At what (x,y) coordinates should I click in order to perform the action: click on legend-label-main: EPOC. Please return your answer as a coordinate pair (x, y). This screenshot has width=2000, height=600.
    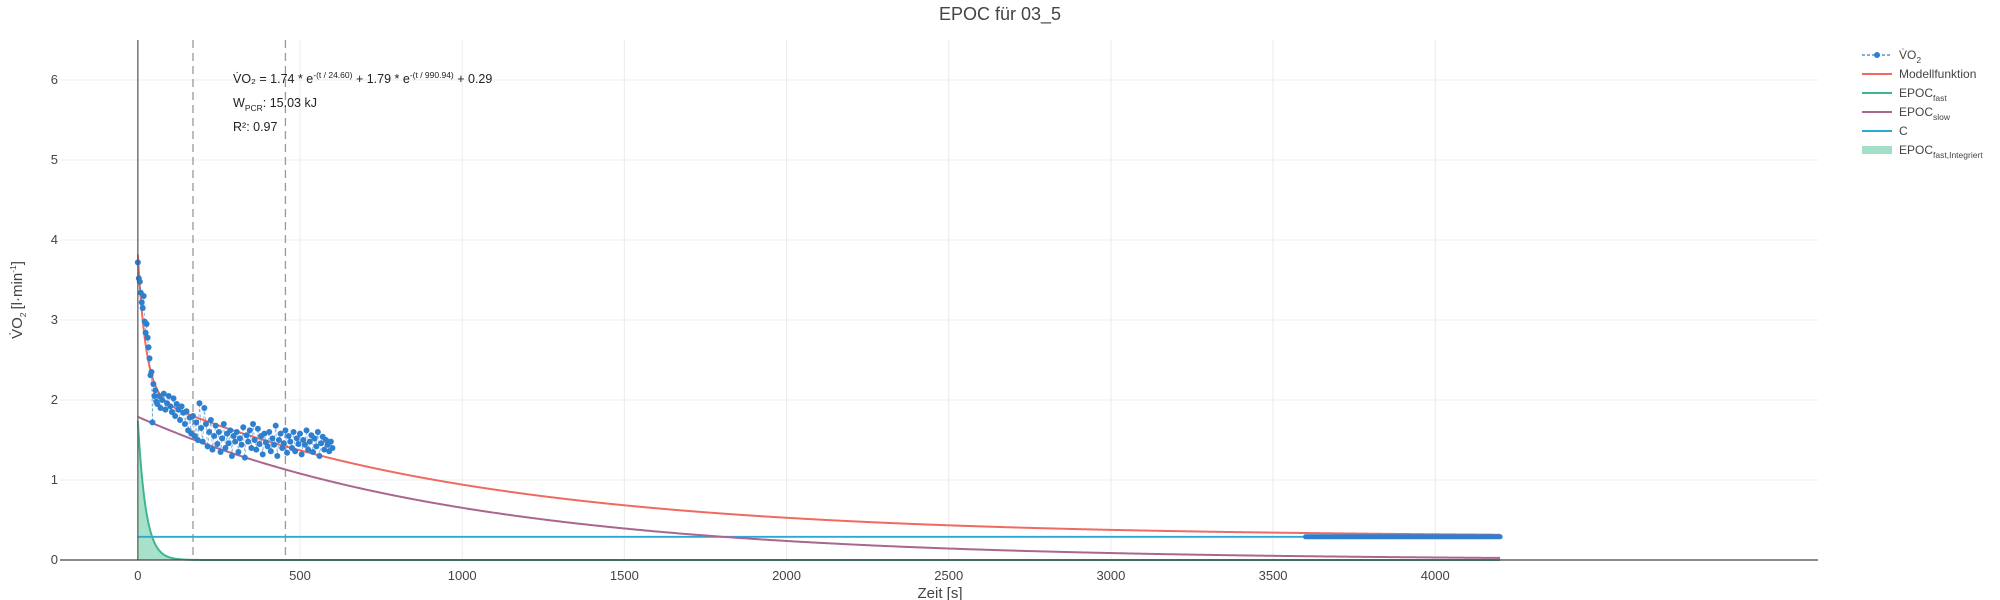
    Looking at the image, I should click on (1916, 93).